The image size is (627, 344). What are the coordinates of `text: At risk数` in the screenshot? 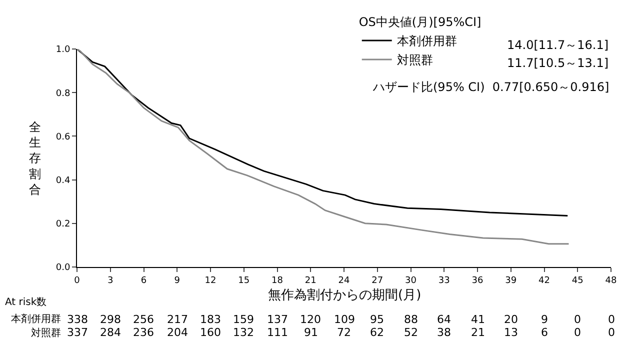 It's located at (26, 302).